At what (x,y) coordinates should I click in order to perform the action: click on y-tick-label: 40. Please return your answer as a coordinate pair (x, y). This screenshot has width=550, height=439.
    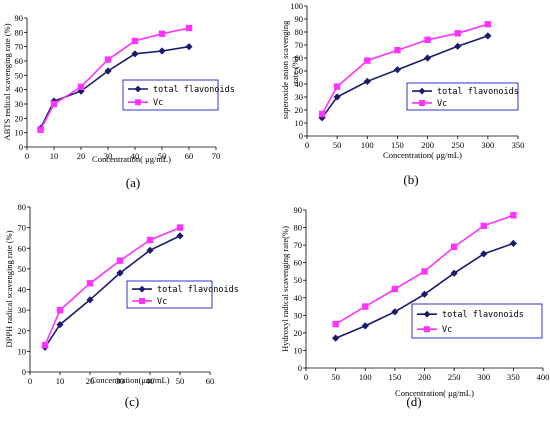
    Looking at the image, I should click on (298, 298).